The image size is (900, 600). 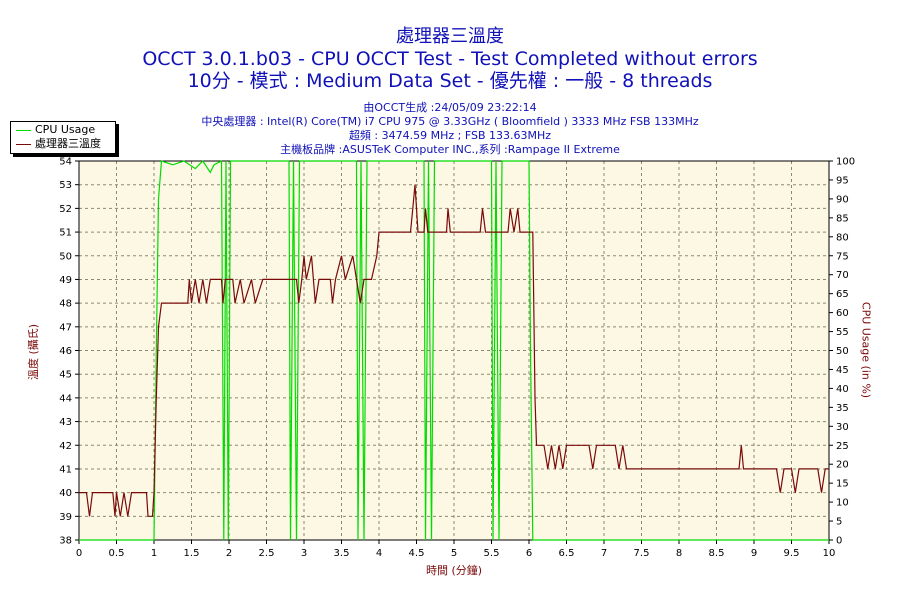 I want to click on y-right-tick-label: 90, so click(x=842, y=199).